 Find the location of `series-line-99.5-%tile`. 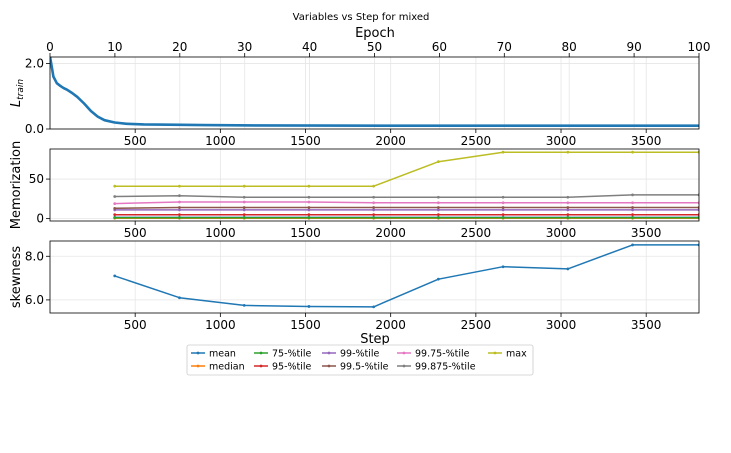

series-line-99.5-%tile is located at coordinates (406, 208).